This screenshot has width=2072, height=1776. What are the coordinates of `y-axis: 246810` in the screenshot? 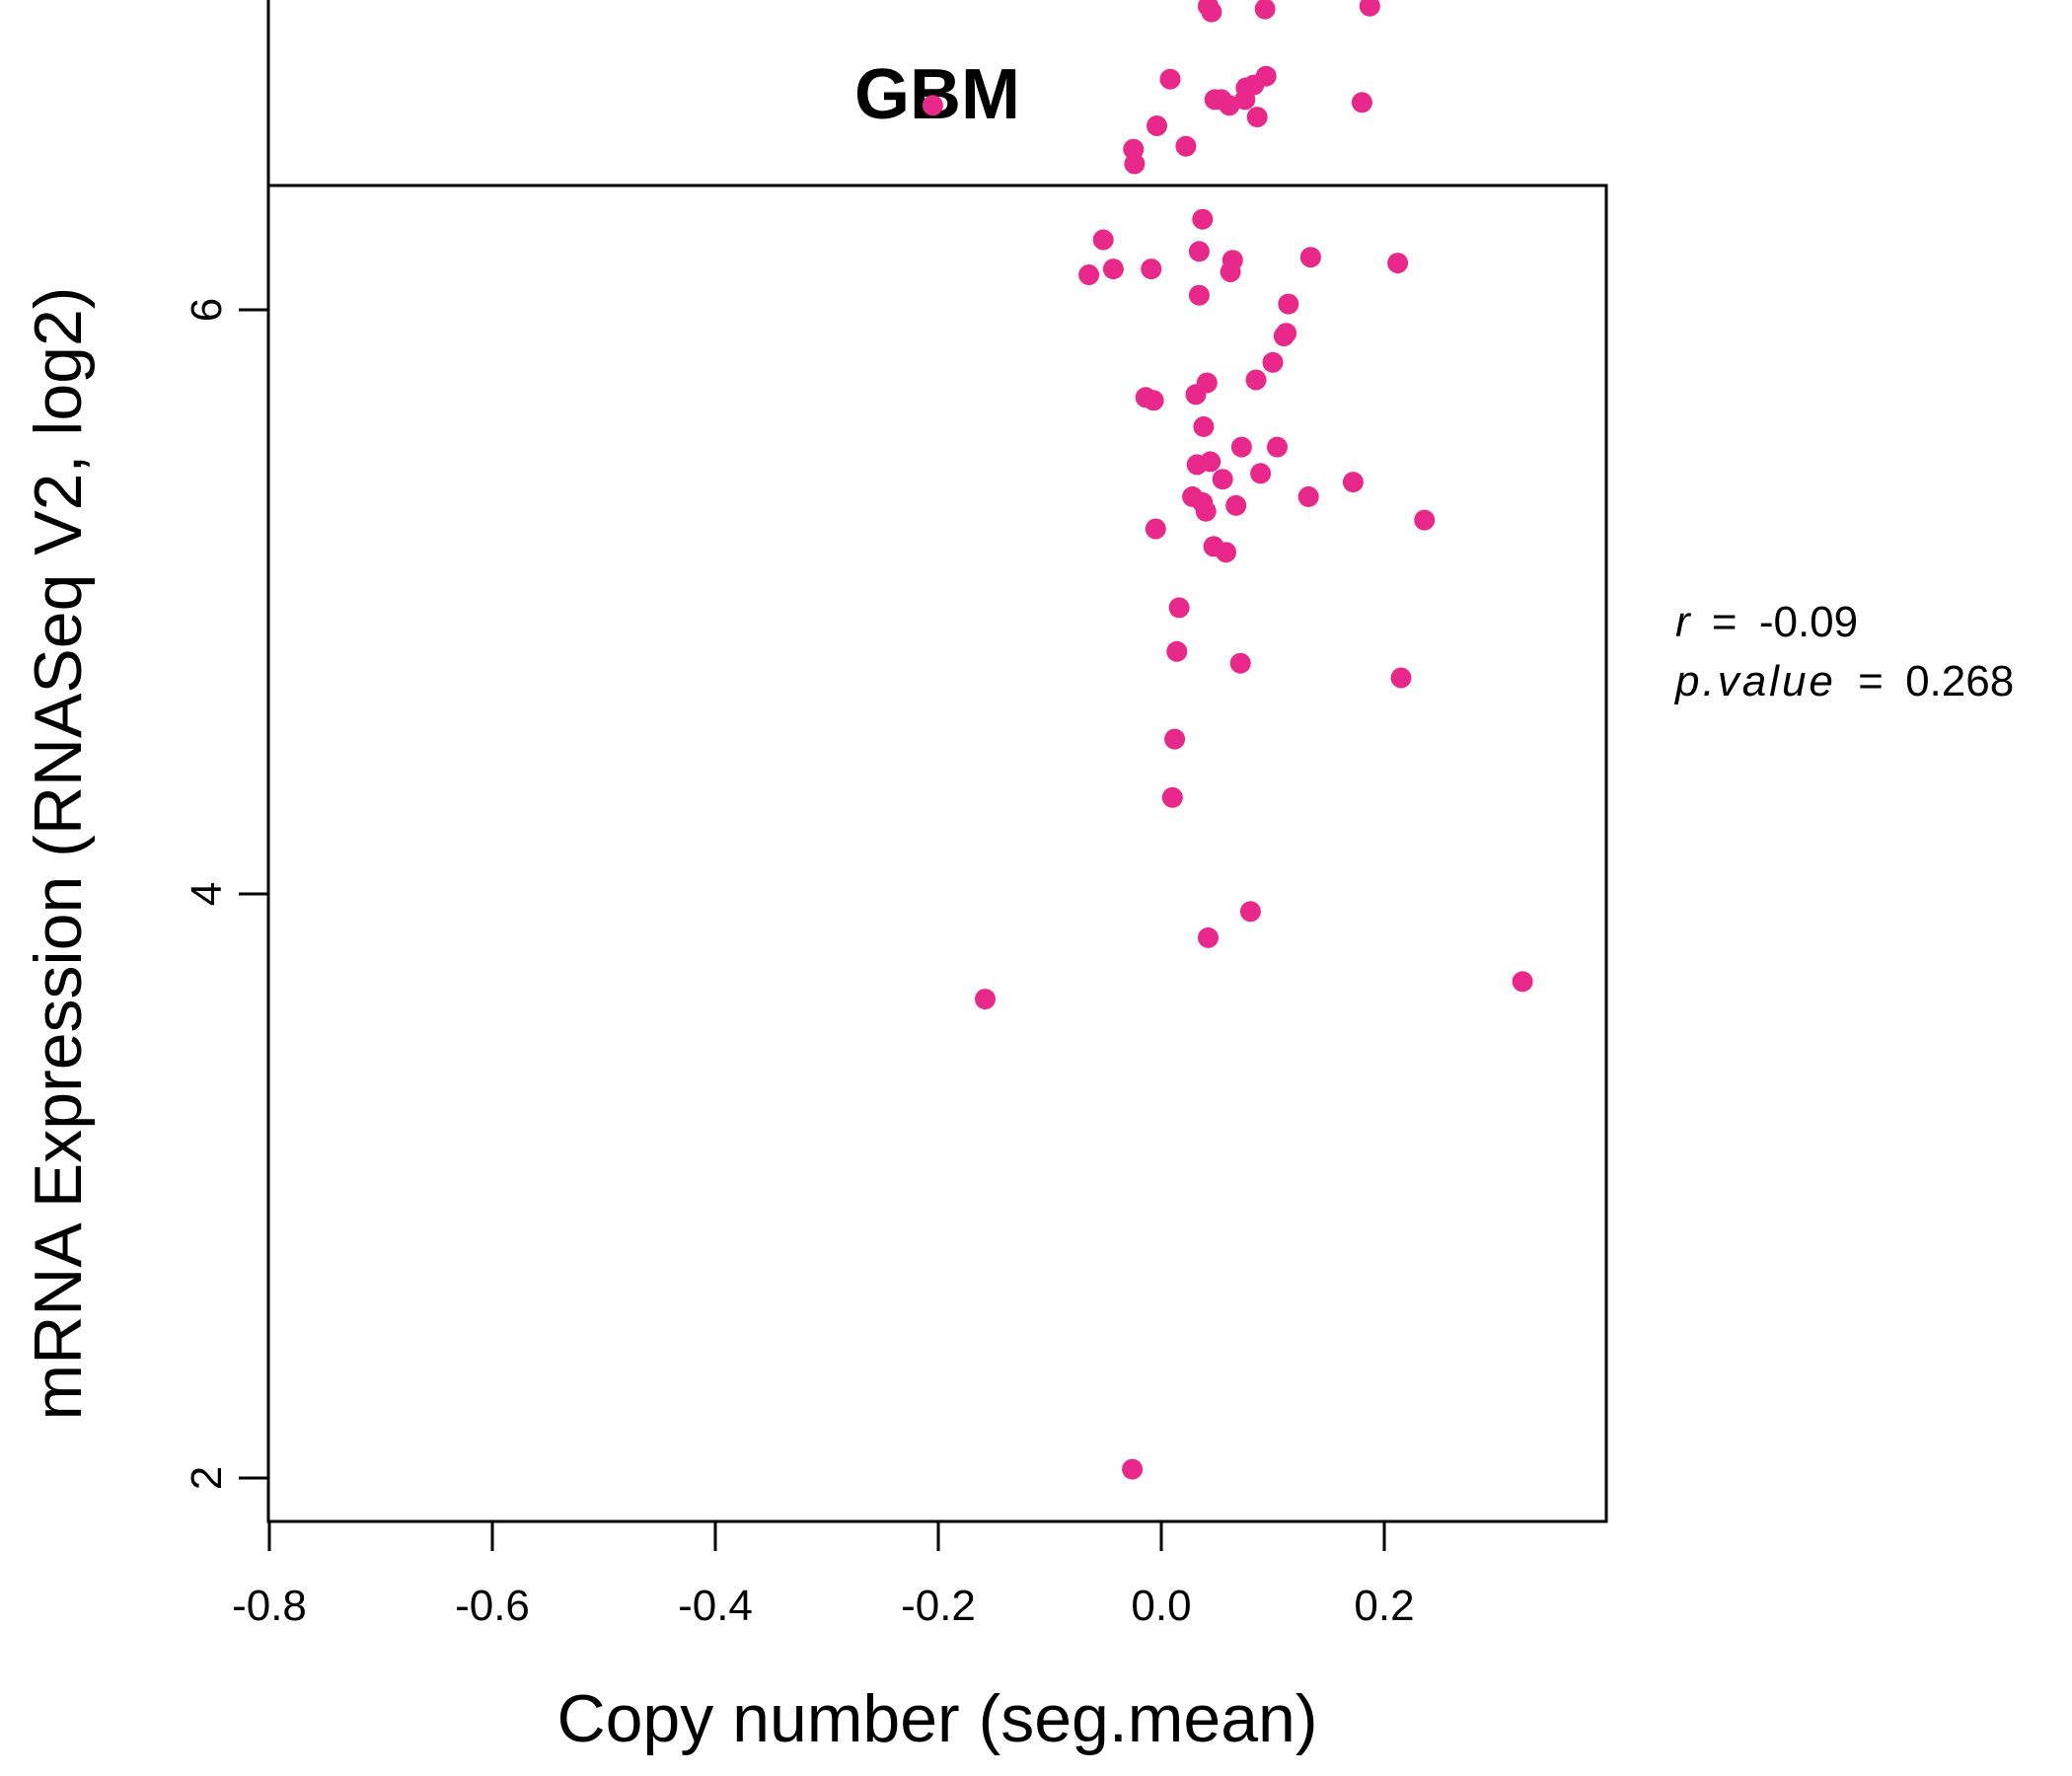 It's located at (227, 745).